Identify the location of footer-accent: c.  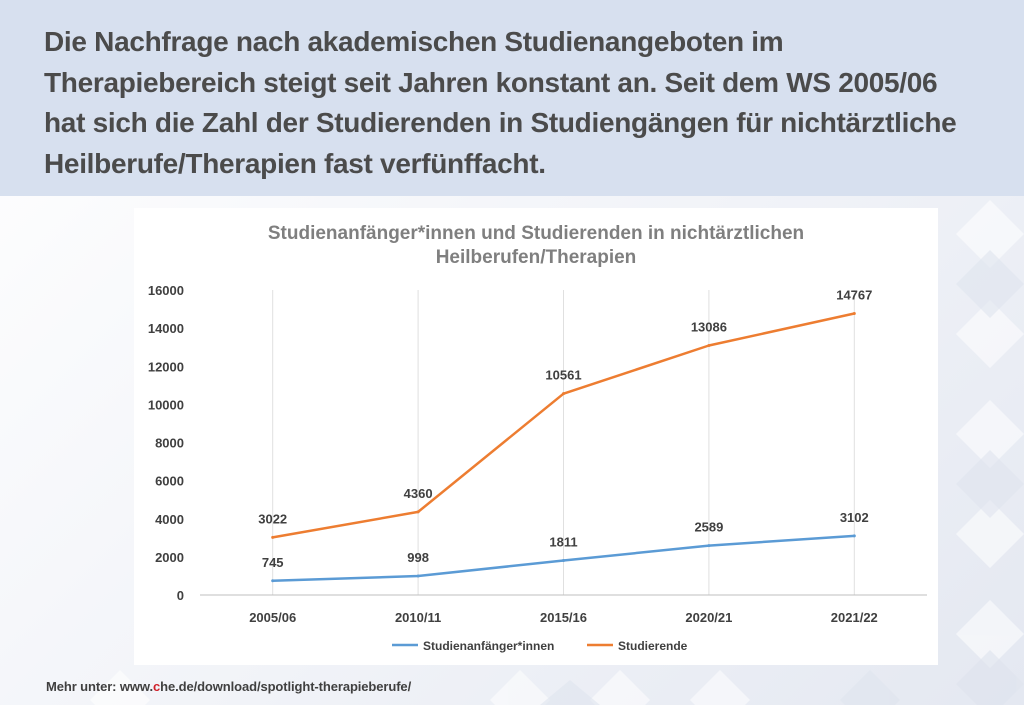
(156, 686).